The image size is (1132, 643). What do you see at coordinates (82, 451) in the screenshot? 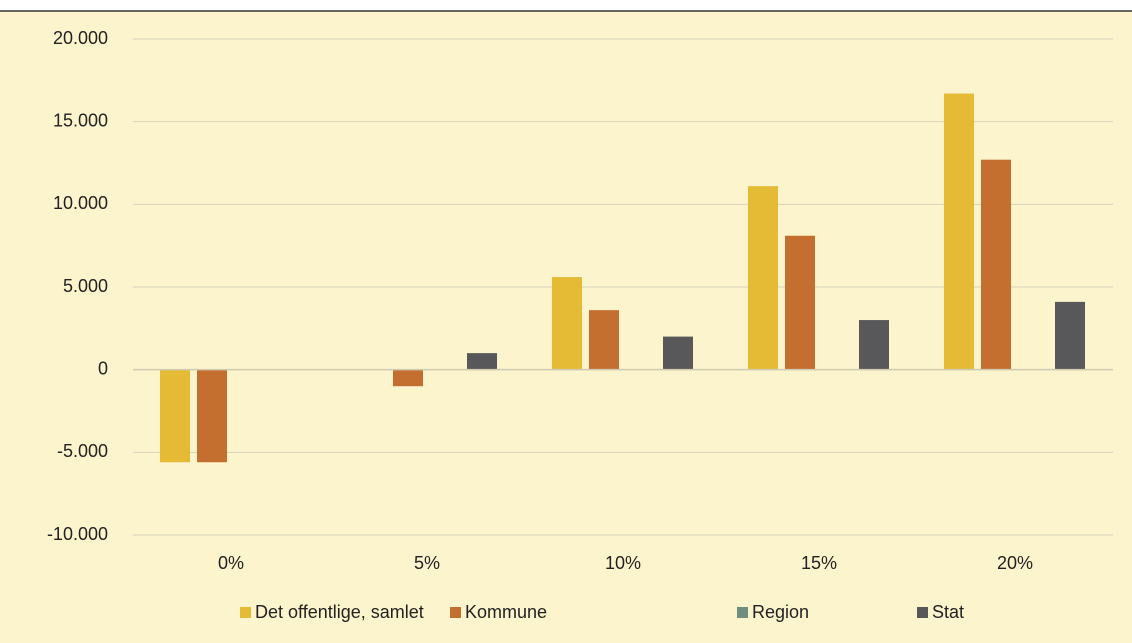
I see `y-tick-label: -5.000` at bounding box center [82, 451].